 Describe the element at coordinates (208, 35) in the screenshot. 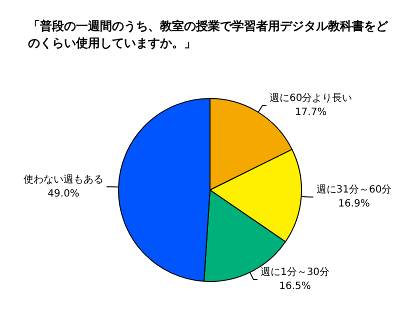

I see `chart-title: 「普段の一週間のうち、教室の授業で学習者用デジタル教科書をどのくらい使用していますか。」` at that location.